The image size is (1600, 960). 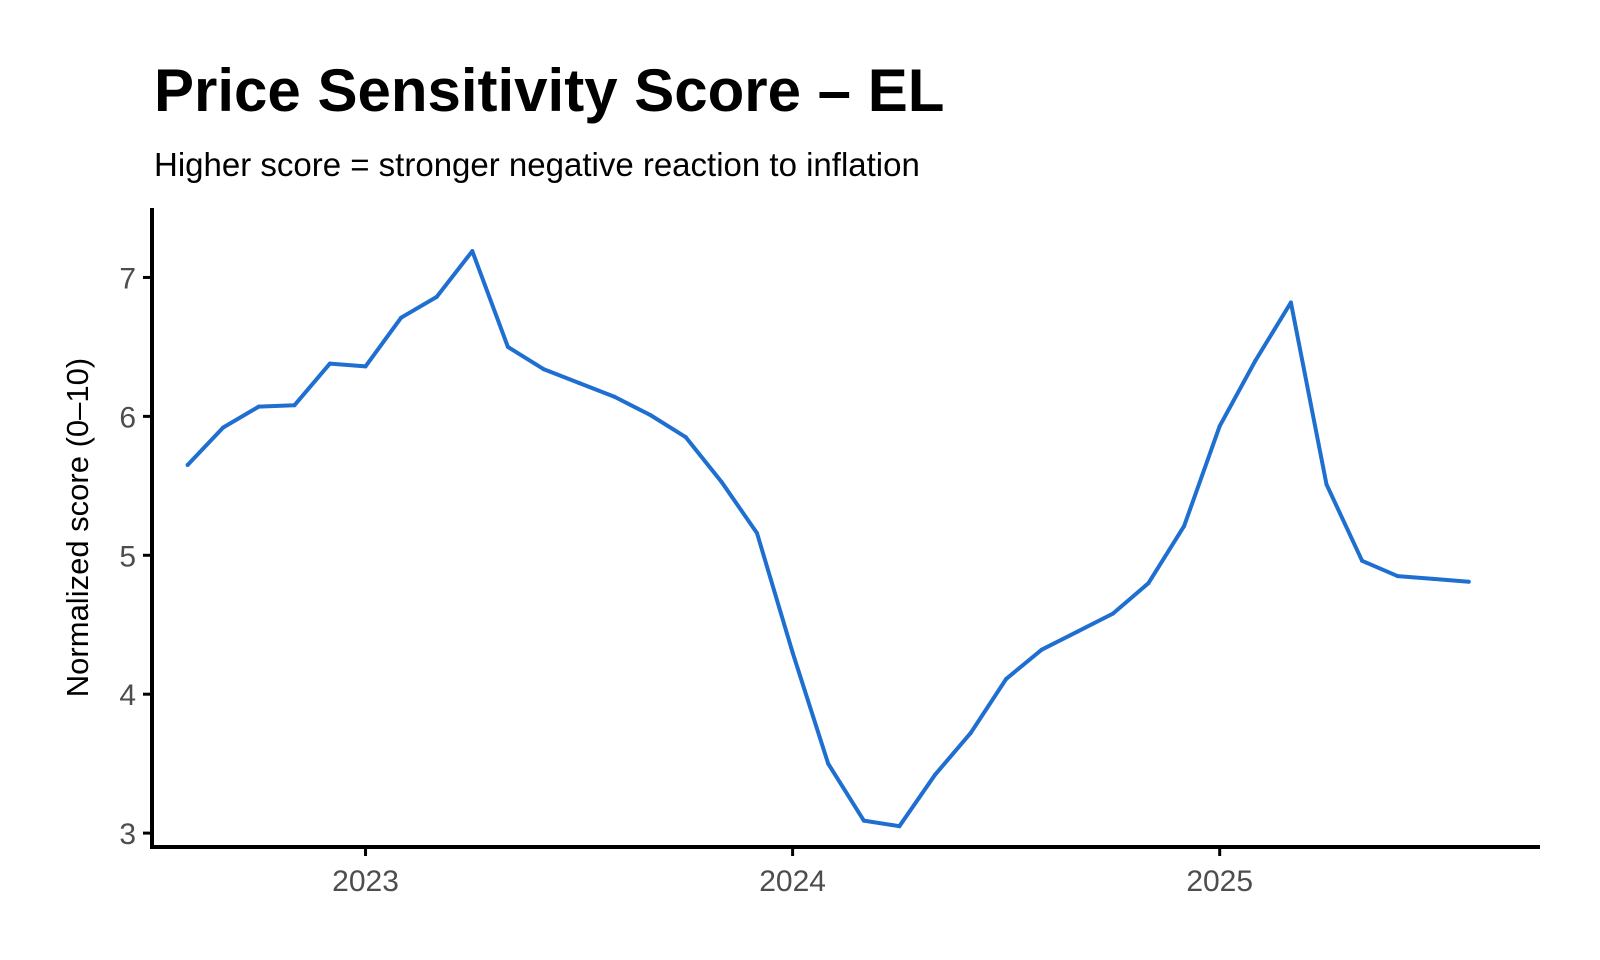 I want to click on y-axis-ticks: 3 4 5 6 7, so click(x=135, y=556).